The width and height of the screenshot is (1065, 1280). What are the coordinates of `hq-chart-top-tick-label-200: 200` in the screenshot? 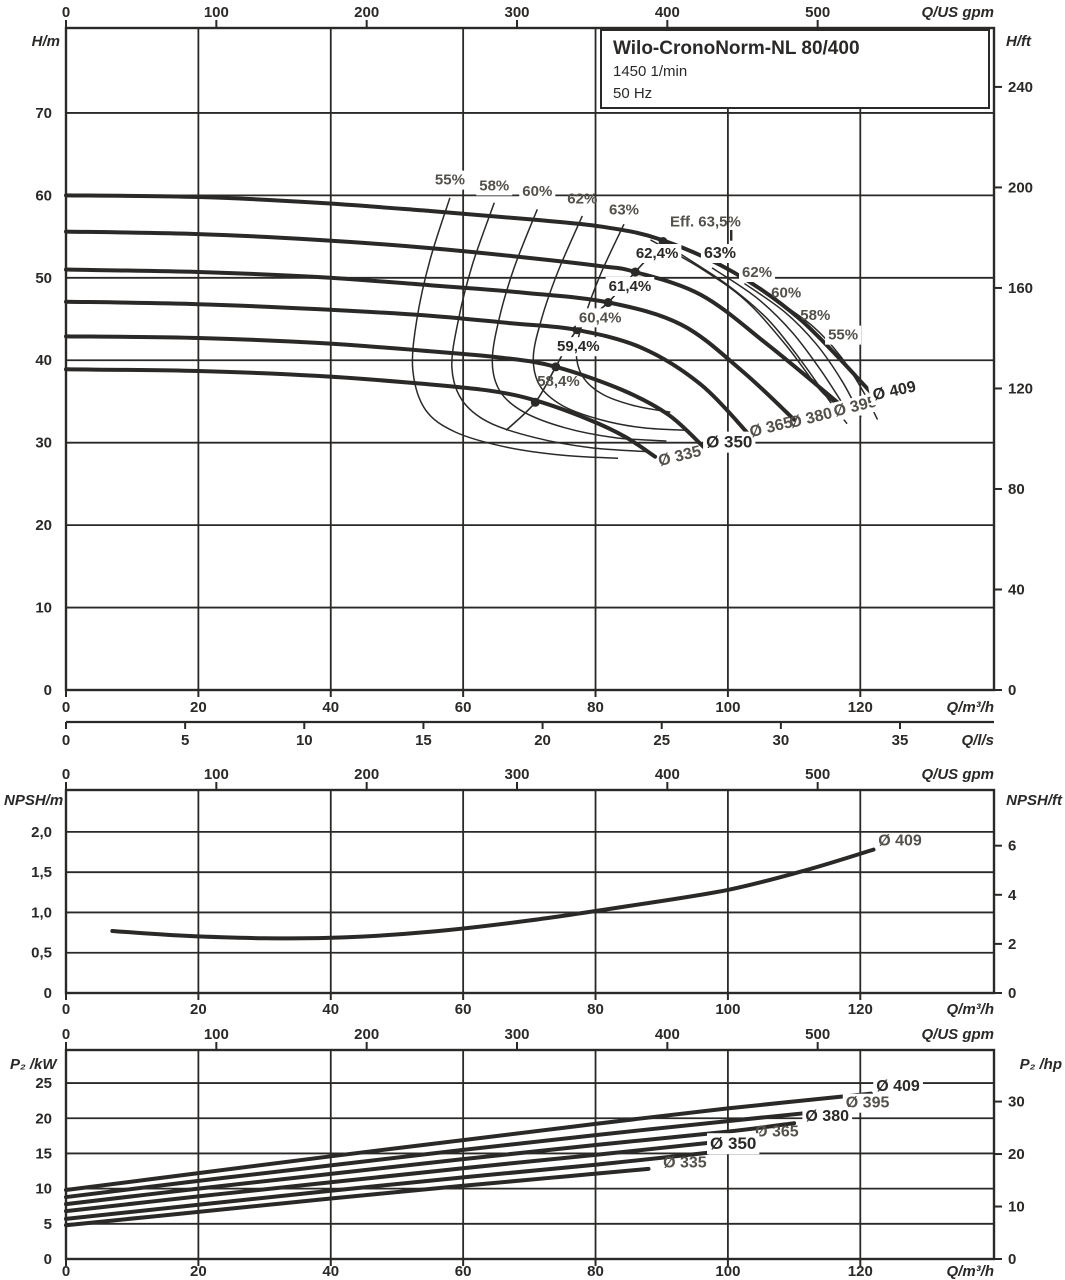 It's located at (366, 12).